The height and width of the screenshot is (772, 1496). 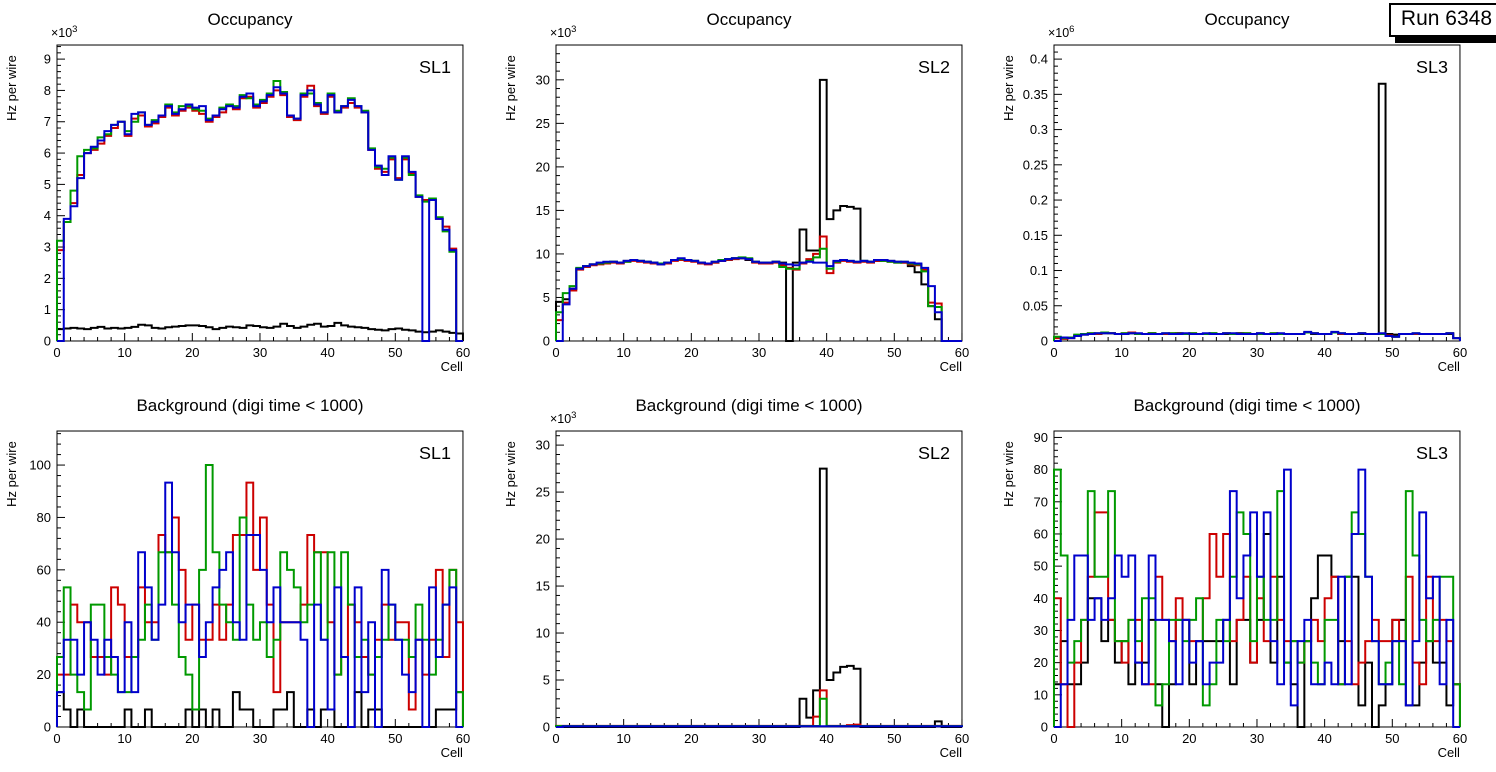 I want to click on y-tick-label: 3, so click(x=47, y=247).